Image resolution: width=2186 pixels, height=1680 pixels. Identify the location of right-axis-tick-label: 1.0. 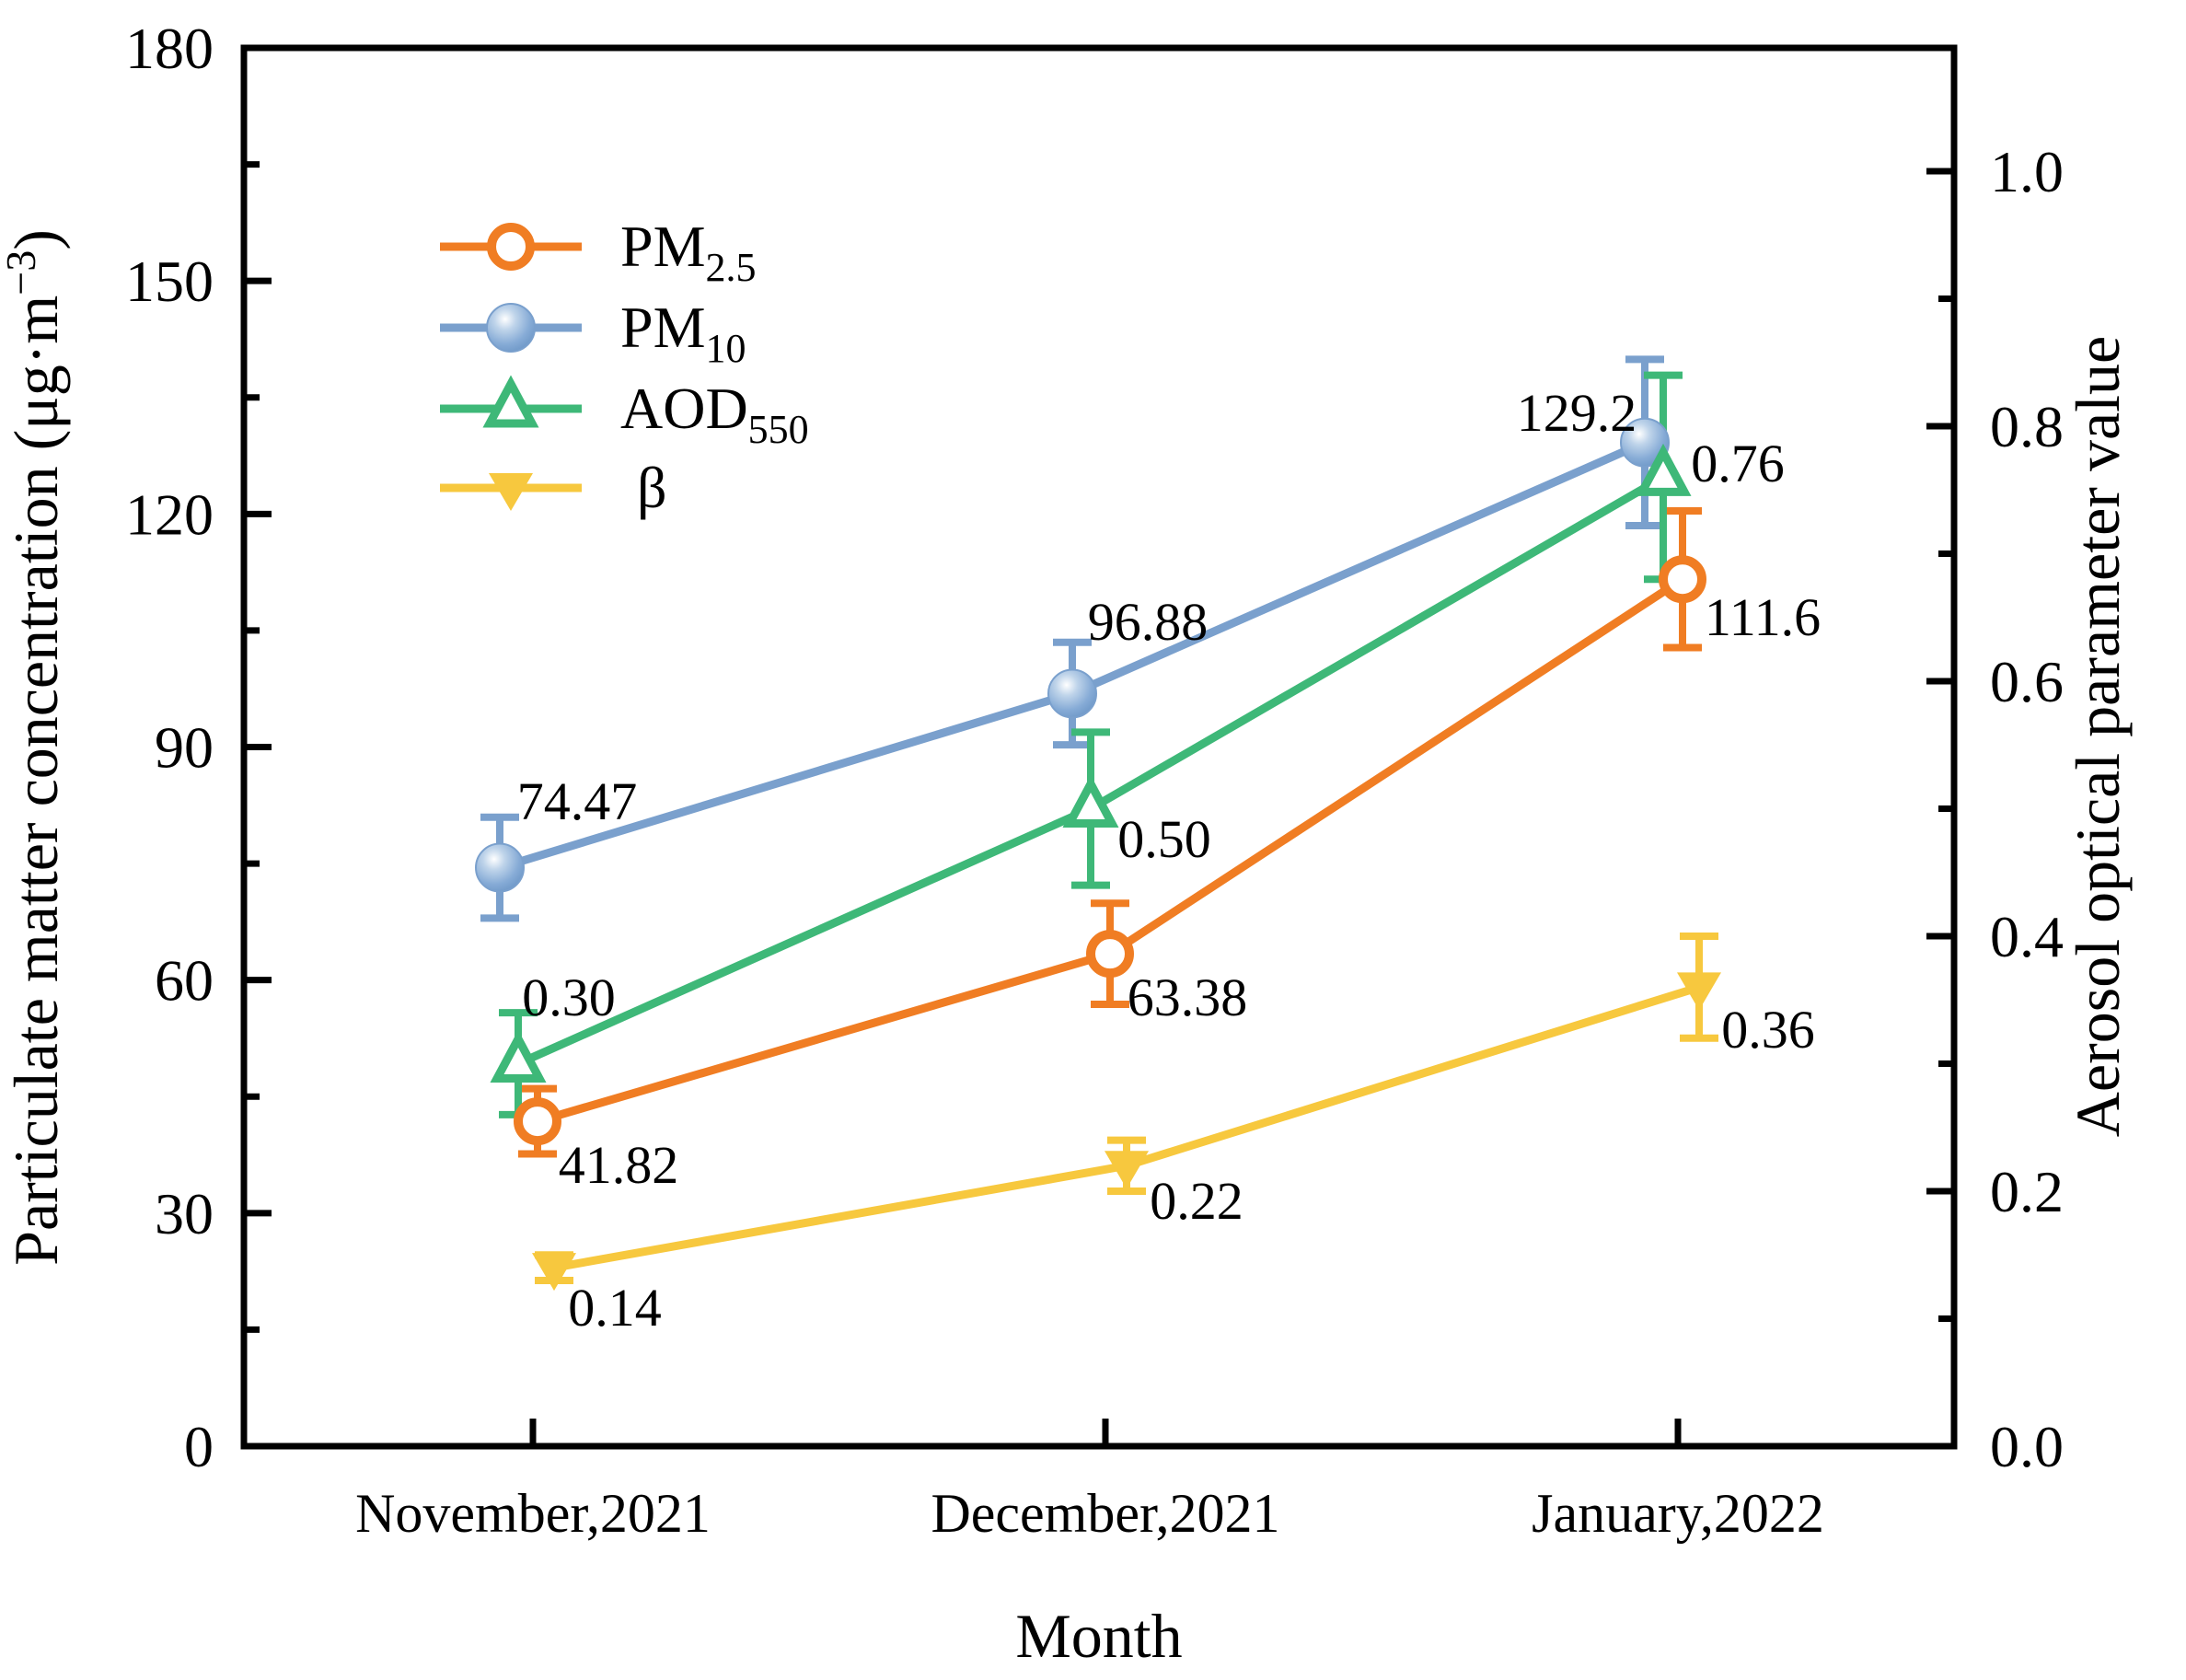
(2027, 171).